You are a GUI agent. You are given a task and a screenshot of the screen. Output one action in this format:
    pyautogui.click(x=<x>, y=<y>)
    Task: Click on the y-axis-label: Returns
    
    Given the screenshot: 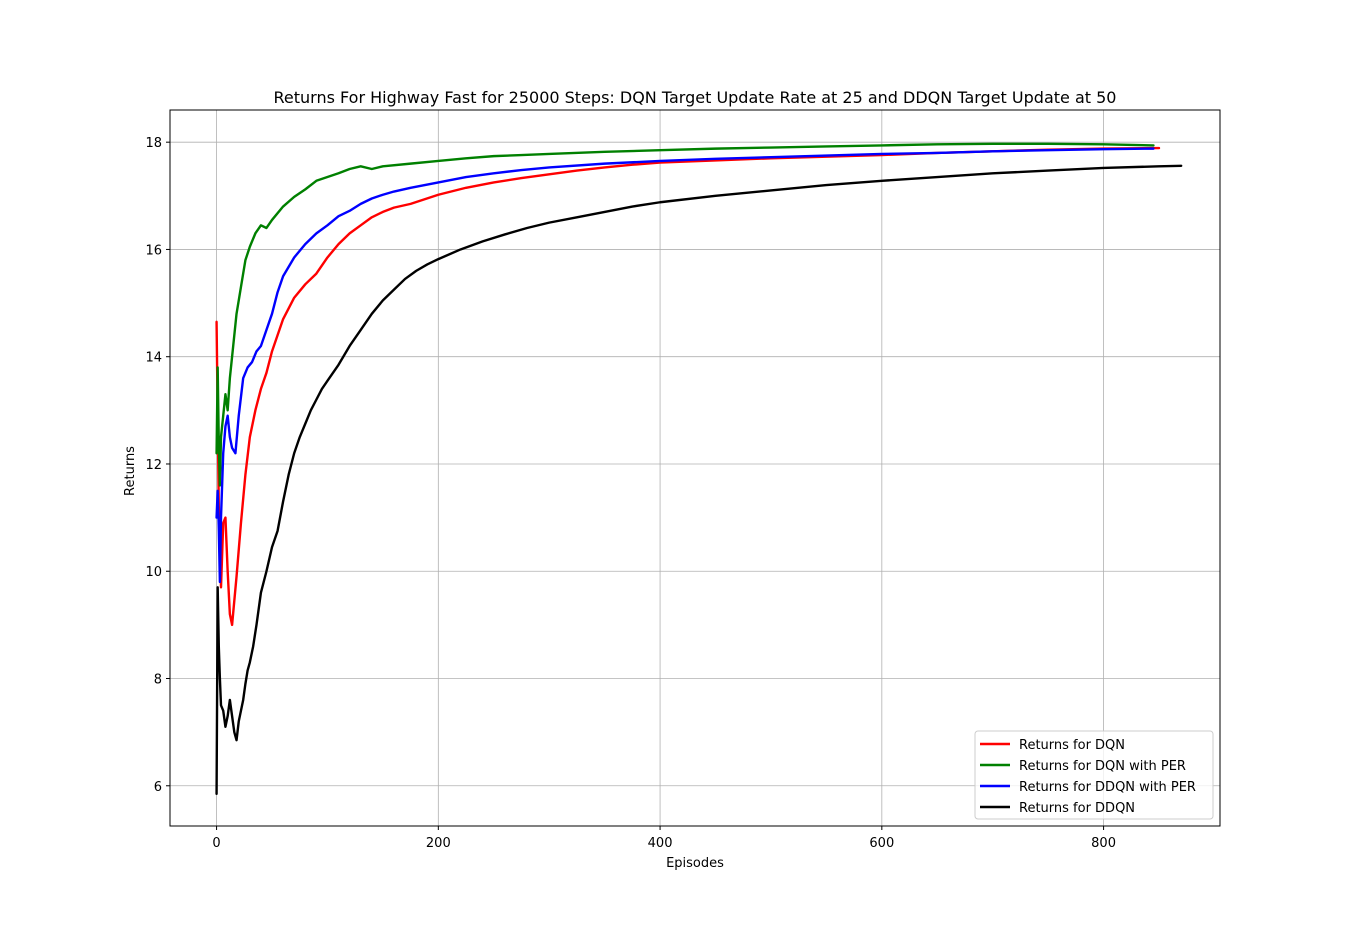 What is the action you would take?
    pyautogui.click(x=130, y=471)
    